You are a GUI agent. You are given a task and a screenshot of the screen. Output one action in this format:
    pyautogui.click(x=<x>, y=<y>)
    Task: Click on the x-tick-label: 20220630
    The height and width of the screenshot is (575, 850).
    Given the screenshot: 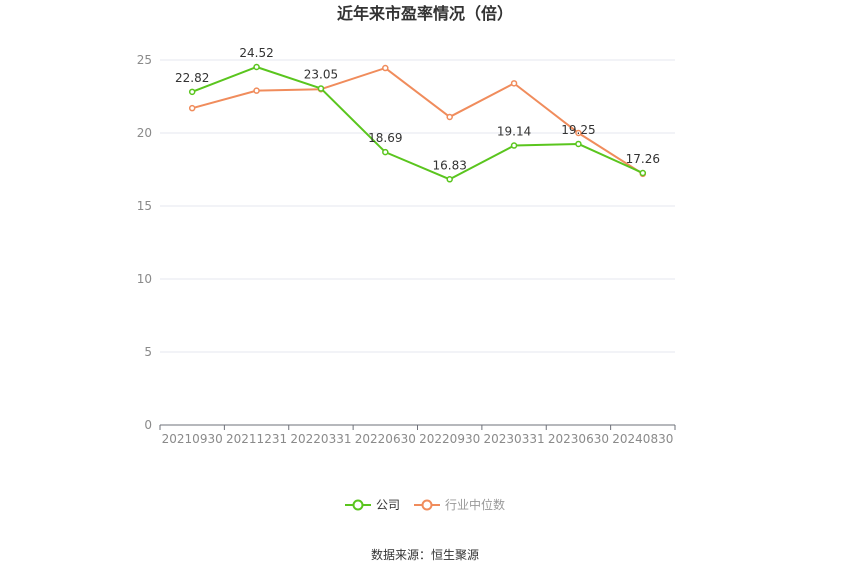 What is the action you would take?
    pyautogui.click(x=385, y=439)
    